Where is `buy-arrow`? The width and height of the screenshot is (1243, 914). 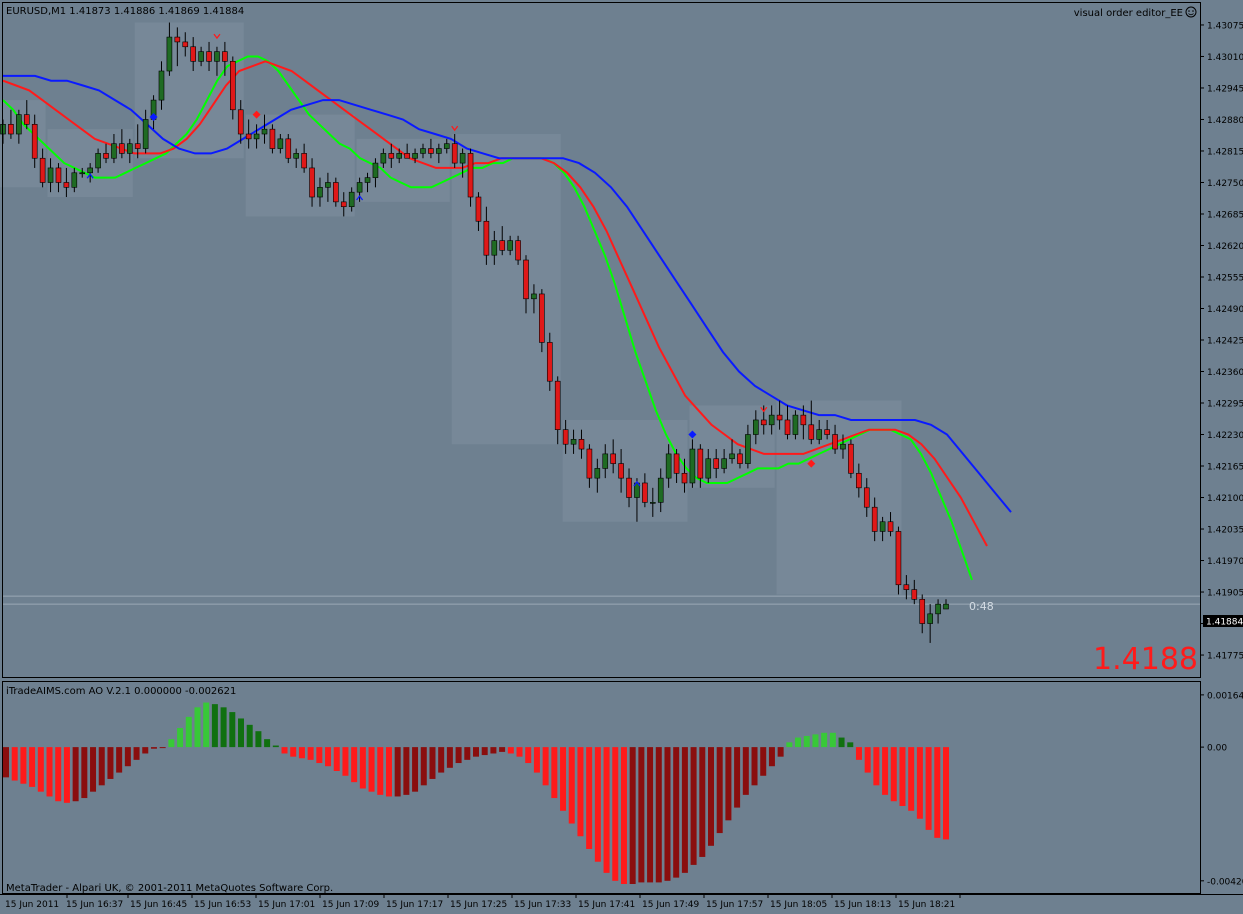
buy-arrow is located at coordinates (360, 197).